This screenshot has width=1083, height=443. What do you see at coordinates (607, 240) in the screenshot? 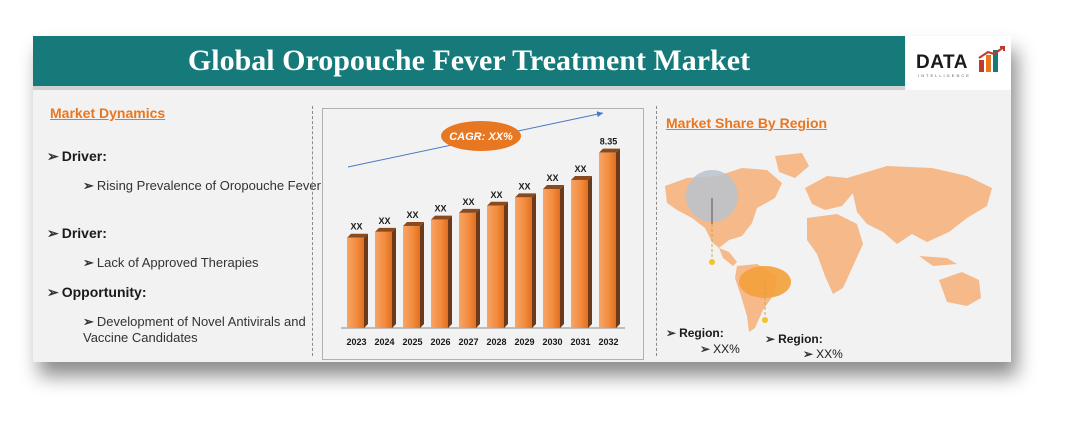
I see `bar-2032` at bounding box center [607, 240].